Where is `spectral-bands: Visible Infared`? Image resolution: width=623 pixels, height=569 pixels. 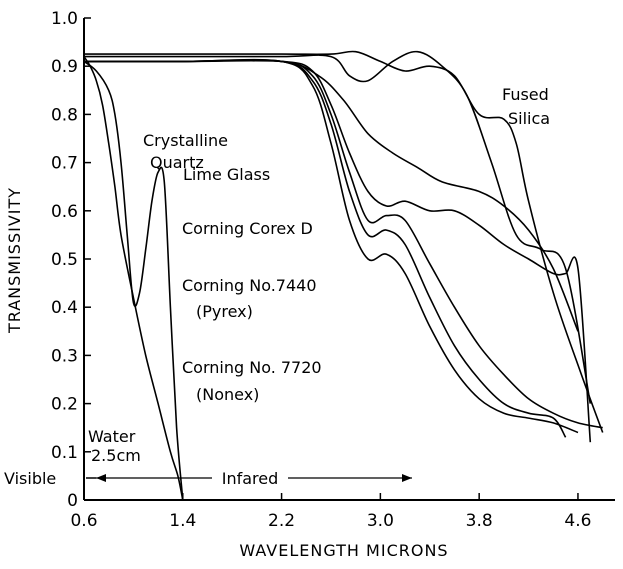 spectral-bands: Visible Infared is located at coordinates (208, 478).